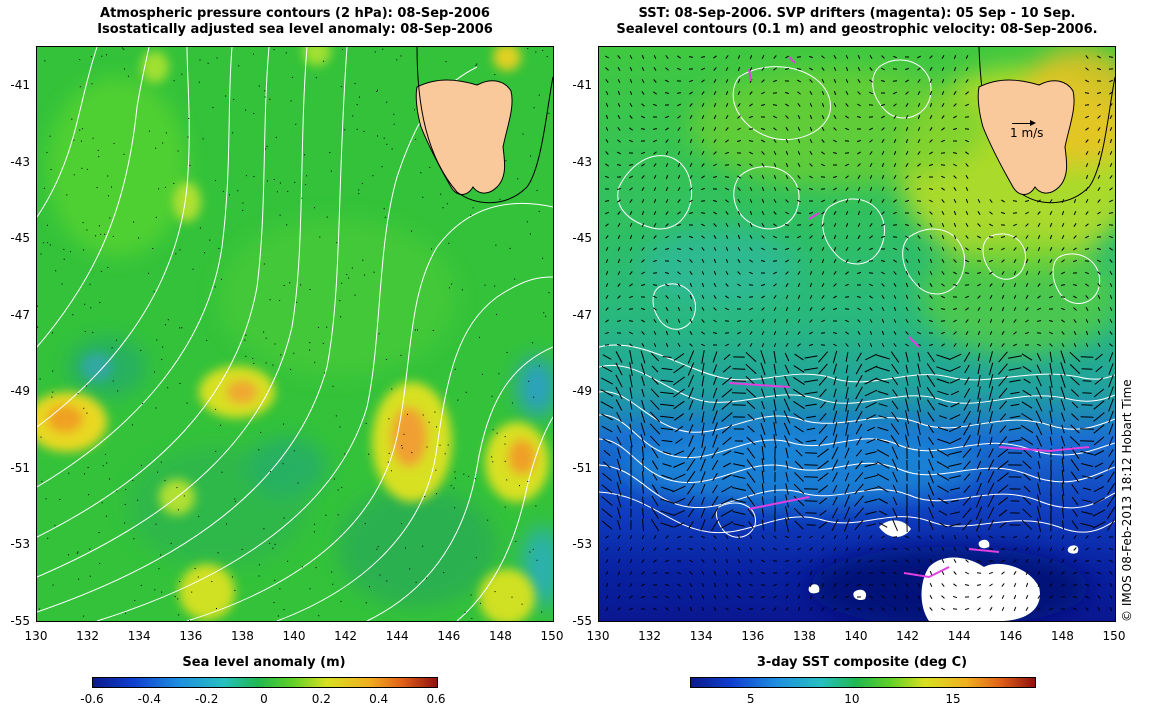 The width and height of the screenshot is (1150, 710). What do you see at coordinates (582, 620) in the screenshot?
I see `right-y-tick: -55` at bounding box center [582, 620].